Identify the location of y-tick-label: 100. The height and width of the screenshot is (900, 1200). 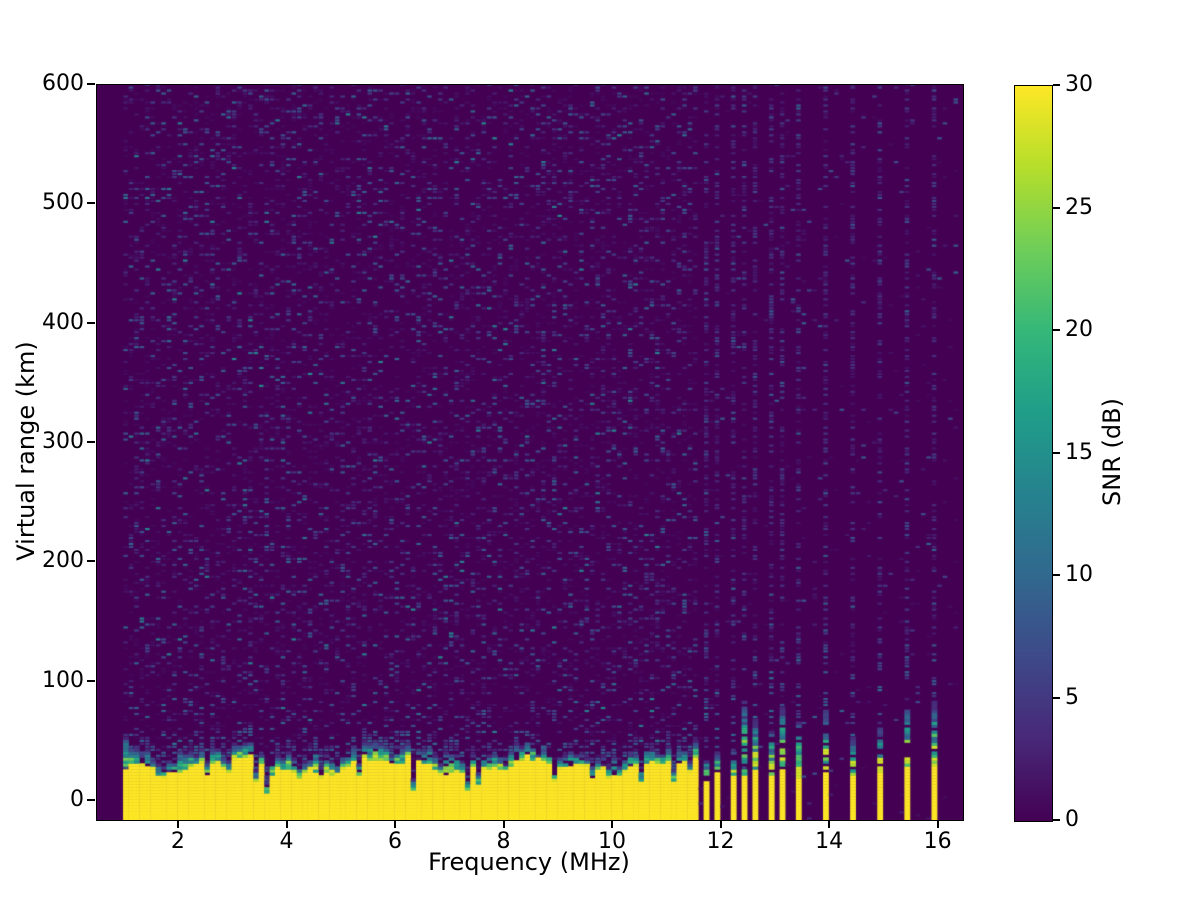
(63, 680).